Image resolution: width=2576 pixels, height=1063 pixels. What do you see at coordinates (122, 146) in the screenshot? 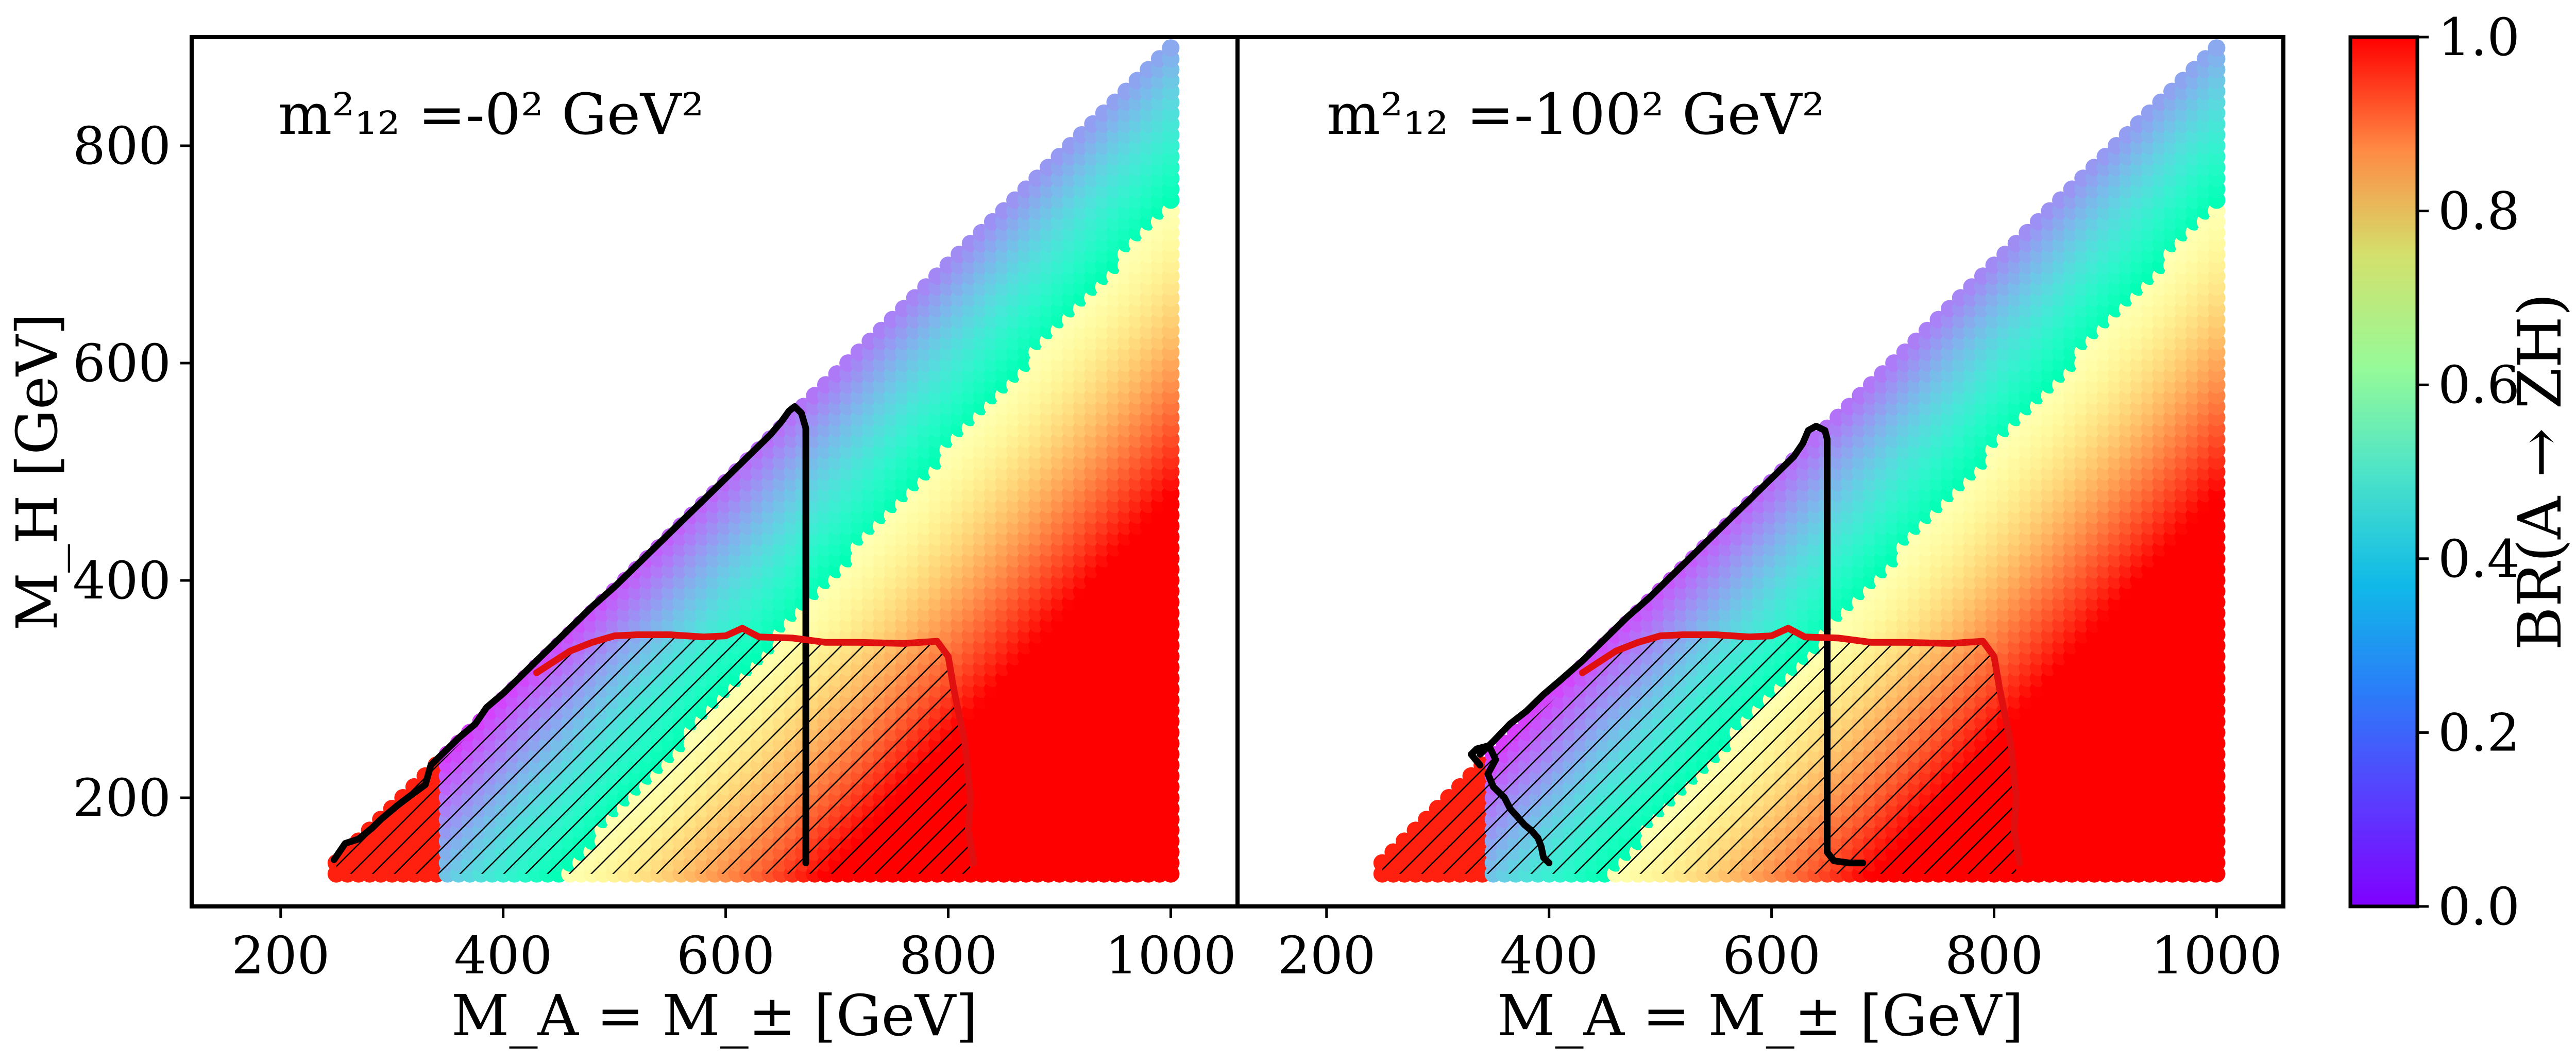
I see `y-tick-label: 800` at bounding box center [122, 146].